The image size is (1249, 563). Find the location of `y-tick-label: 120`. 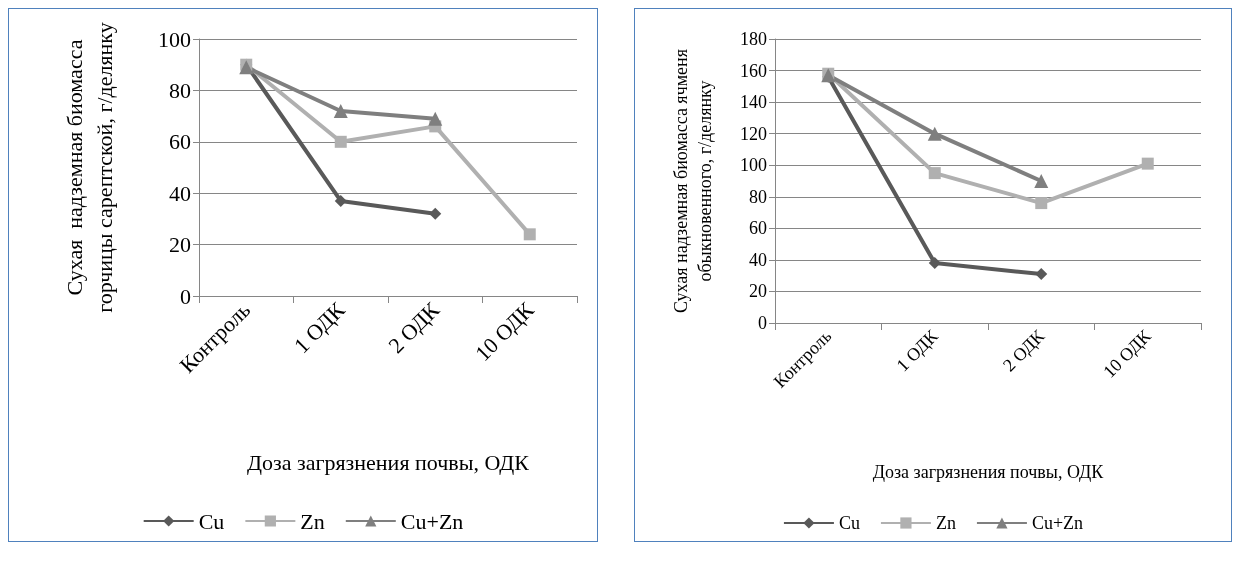

y-tick-label: 120 is located at coordinates (753, 133).